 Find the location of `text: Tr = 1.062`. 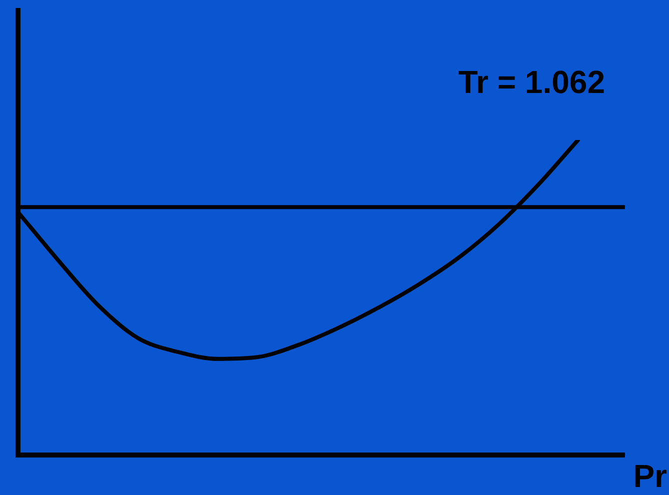

text: Tr = 1.062 is located at coordinates (531, 82).